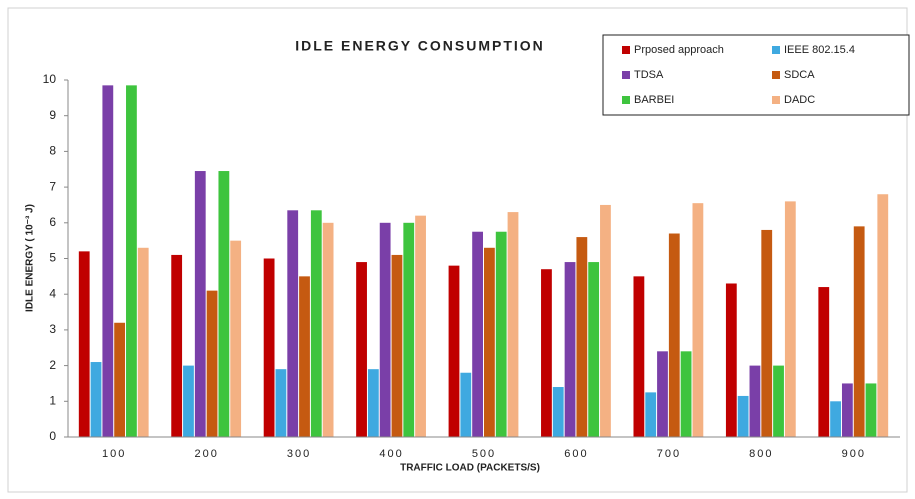 The width and height of the screenshot is (915, 499). What do you see at coordinates (30, 258) in the screenshot?
I see `y-axis-title: IDLE ENERGY ( 10⁻³ J)` at bounding box center [30, 258].